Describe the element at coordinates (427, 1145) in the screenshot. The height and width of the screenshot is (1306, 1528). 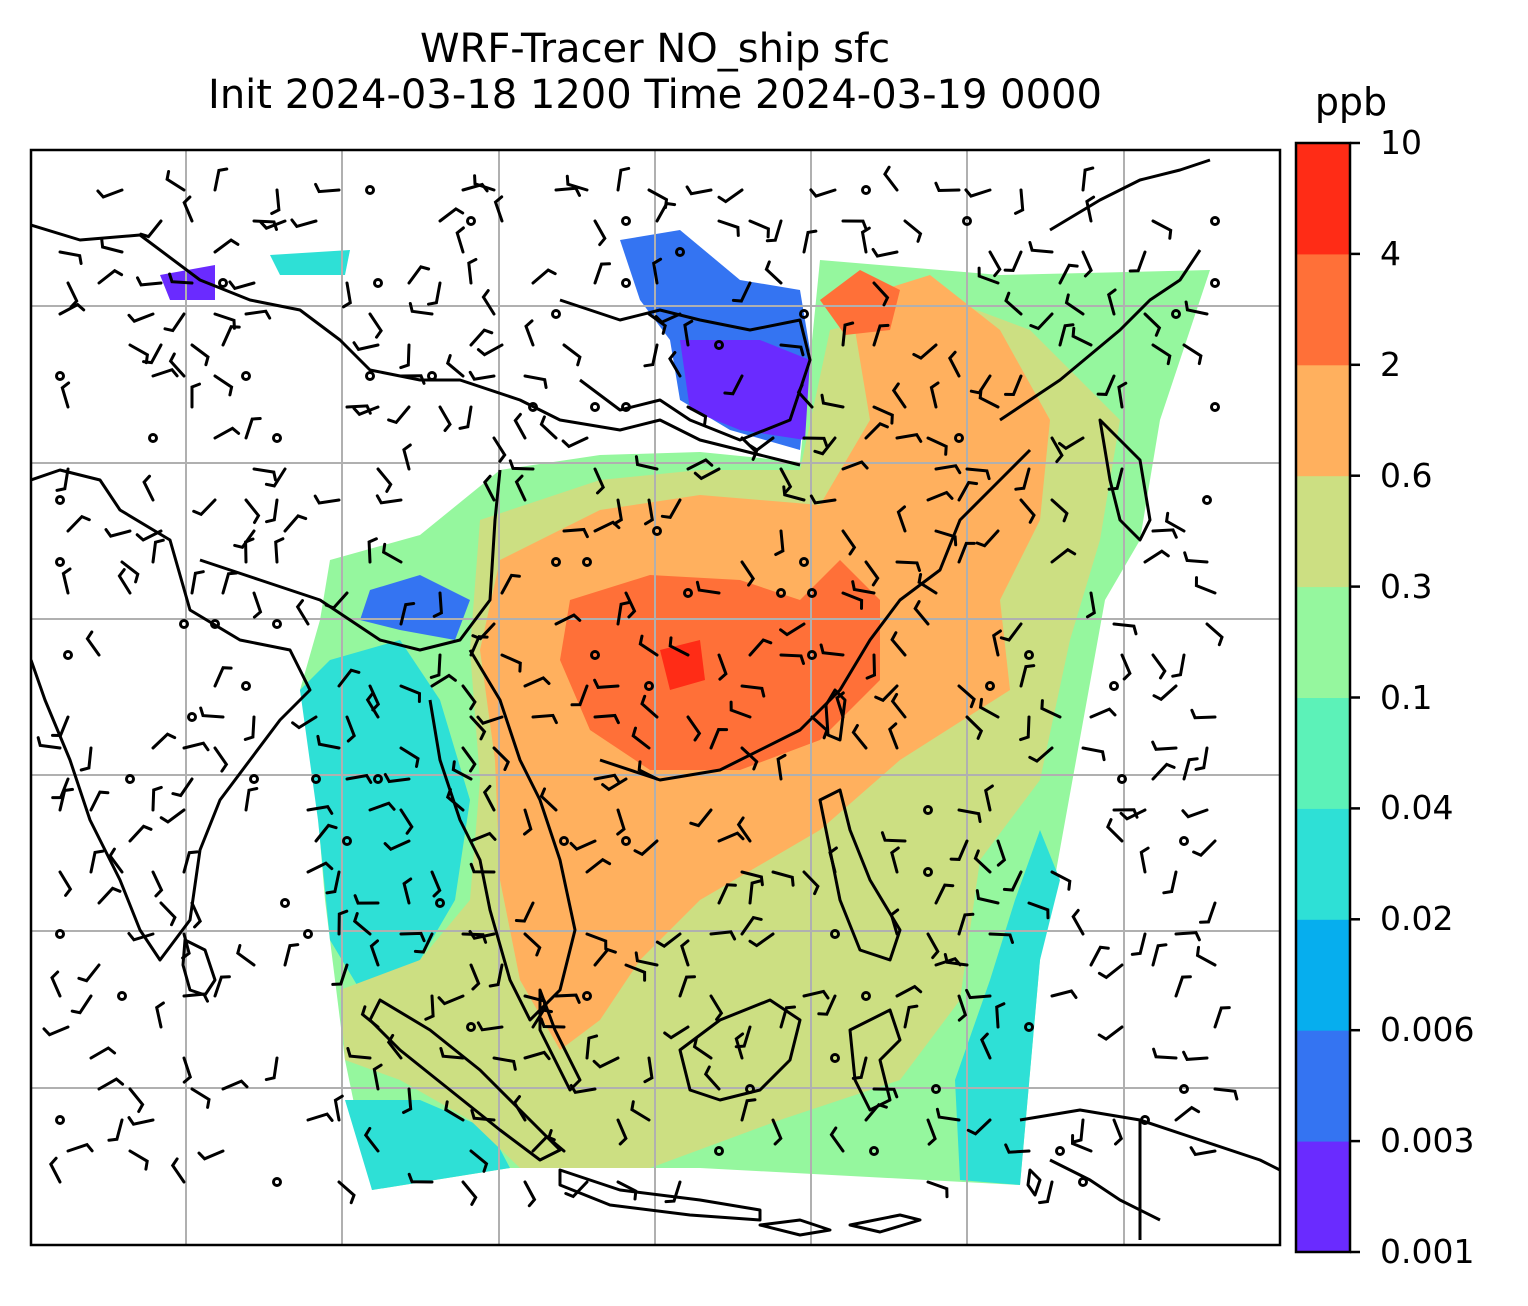
I see `tracer-layer-teal-southwest` at that location.